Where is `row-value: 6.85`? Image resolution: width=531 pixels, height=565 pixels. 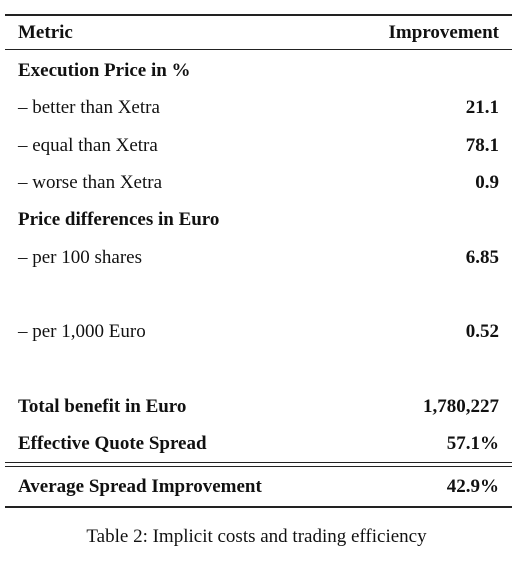 row-value: 6.85 is located at coordinates (482, 257).